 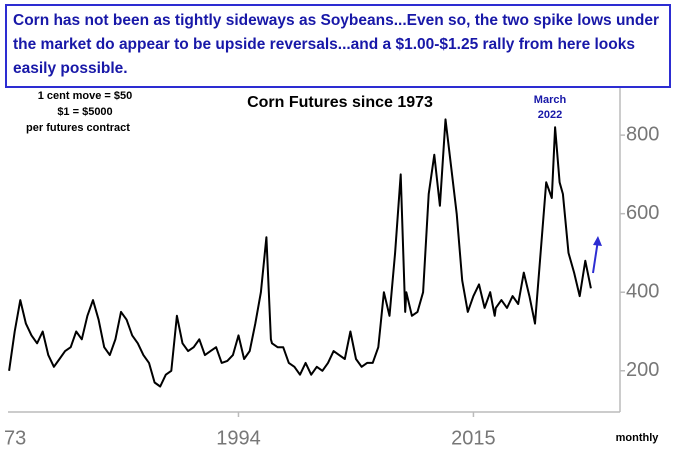 What do you see at coordinates (642, 134) in the screenshot?
I see `y-tick-label: 800` at bounding box center [642, 134].